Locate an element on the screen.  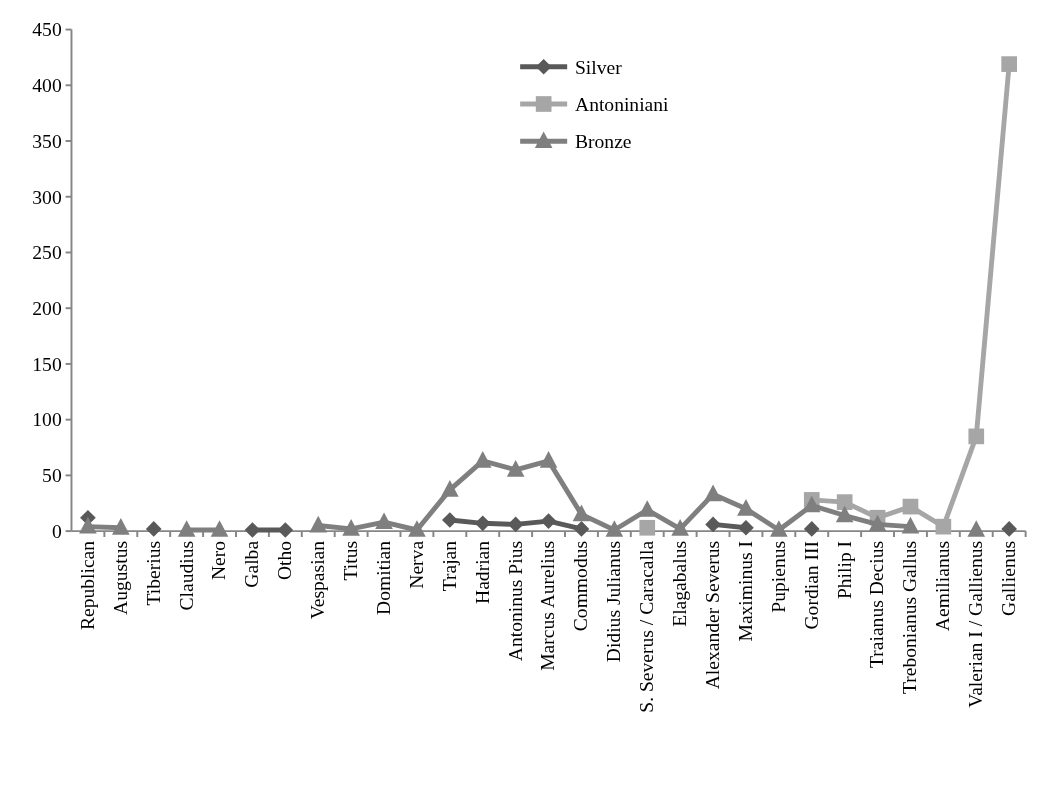
x-tick-label: Hadrian is located at coordinates (482, 572).